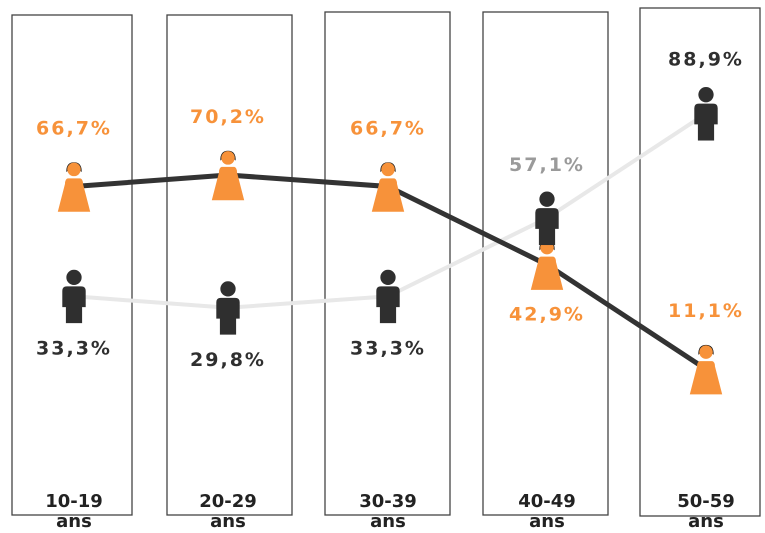 The width and height of the screenshot is (765, 533). Describe the element at coordinates (547, 501) in the screenshot. I see `category-label: 40-49` at that location.